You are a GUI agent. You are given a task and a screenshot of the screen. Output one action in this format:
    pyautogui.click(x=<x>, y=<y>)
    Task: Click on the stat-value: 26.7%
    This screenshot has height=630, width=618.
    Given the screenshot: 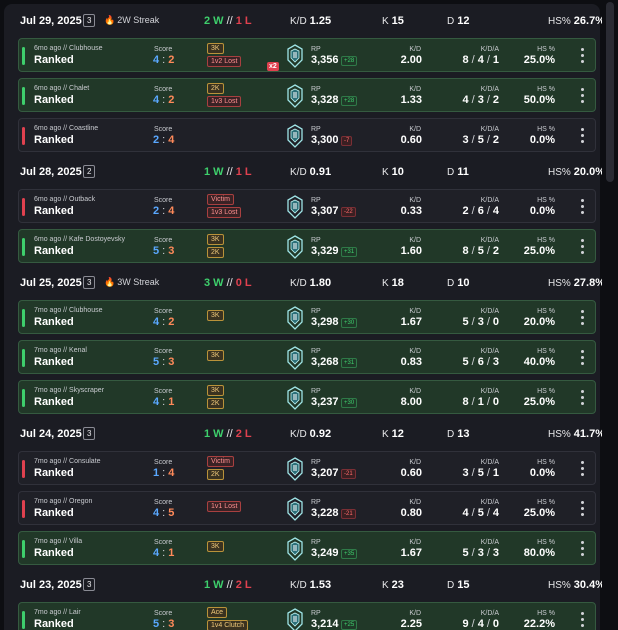 What is the action you would take?
    pyautogui.click(x=589, y=21)
    